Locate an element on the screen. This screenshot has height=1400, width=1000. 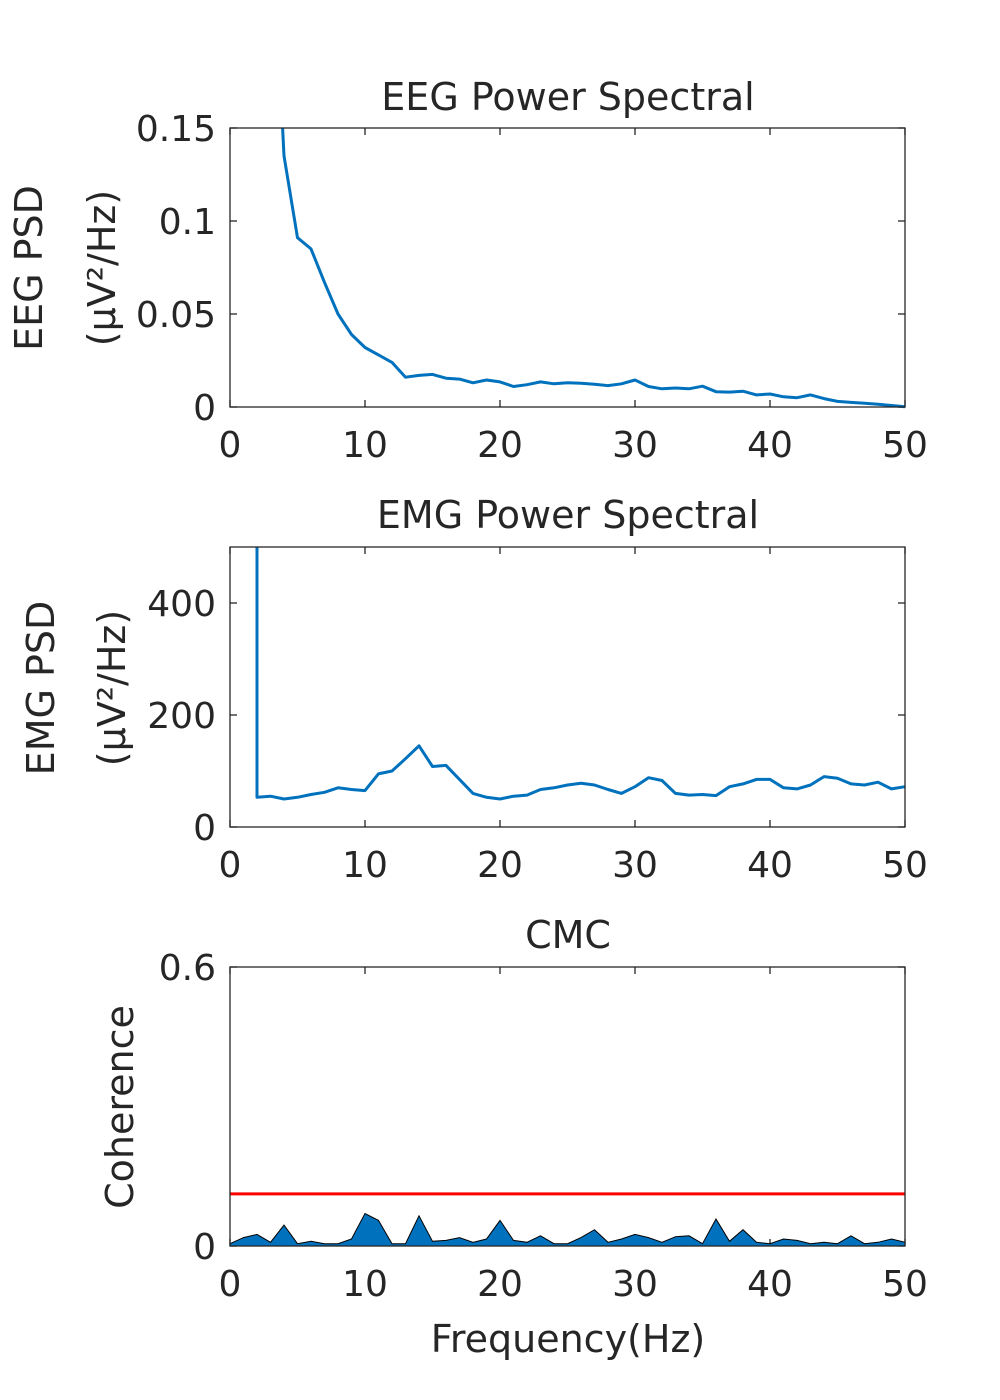
cmc-ytick-label: 0 is located at coordinates (204, 1247).